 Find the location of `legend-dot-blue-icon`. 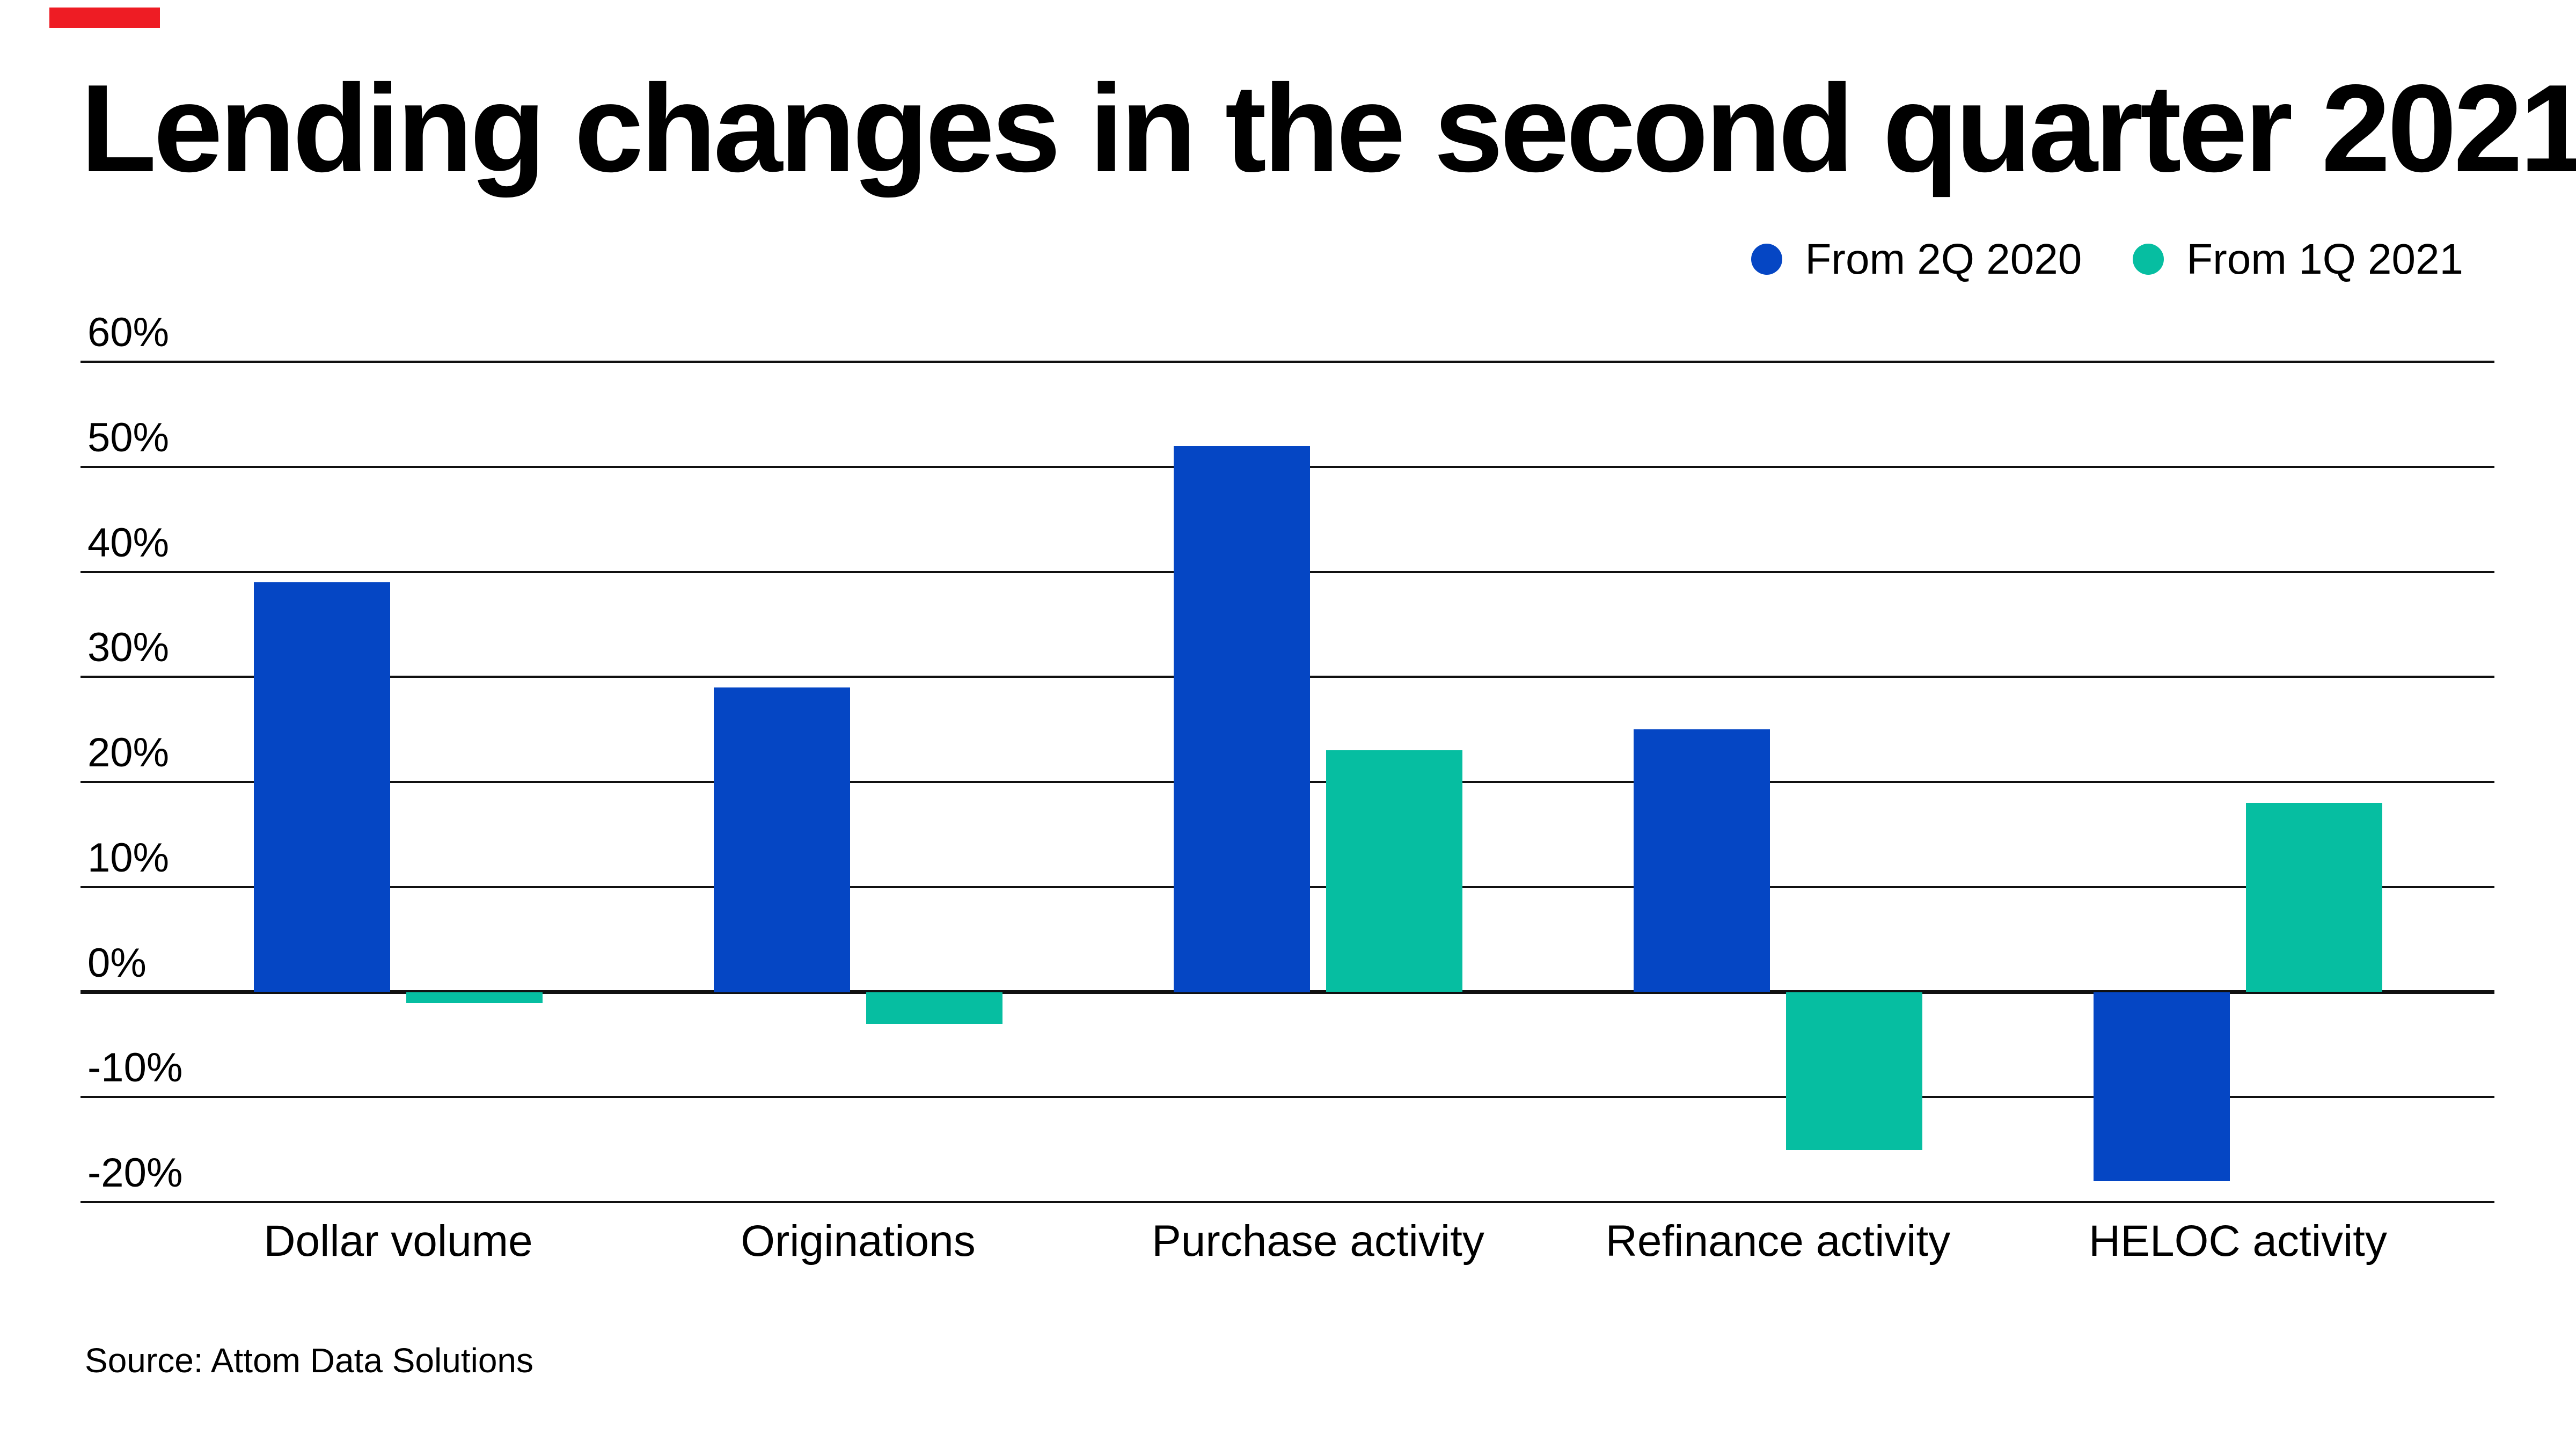

legend-dot-blue-icon is located at coordinates (1767, 259).